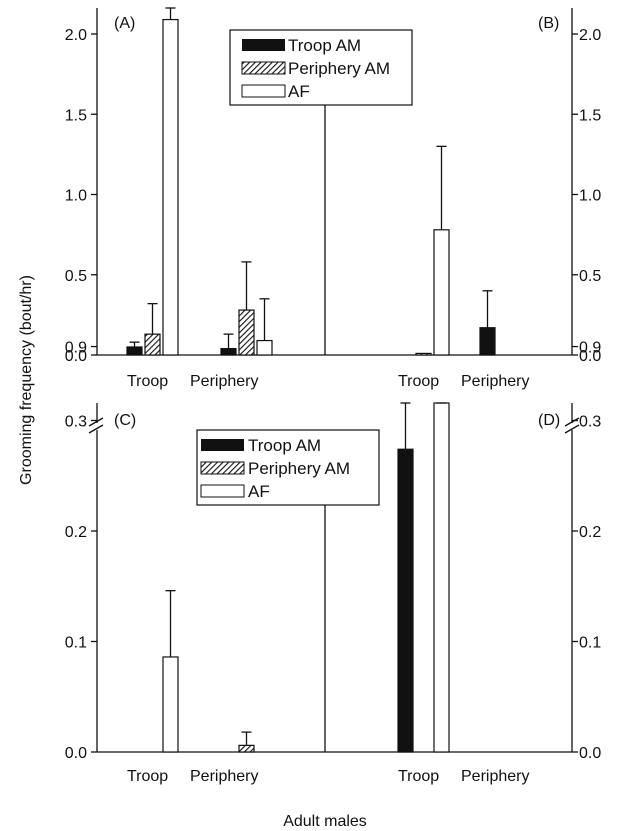  Describe the element at coordinates (224, 381) in the screenshot. I see `category-label-a-periphery: Periphery` at that location.